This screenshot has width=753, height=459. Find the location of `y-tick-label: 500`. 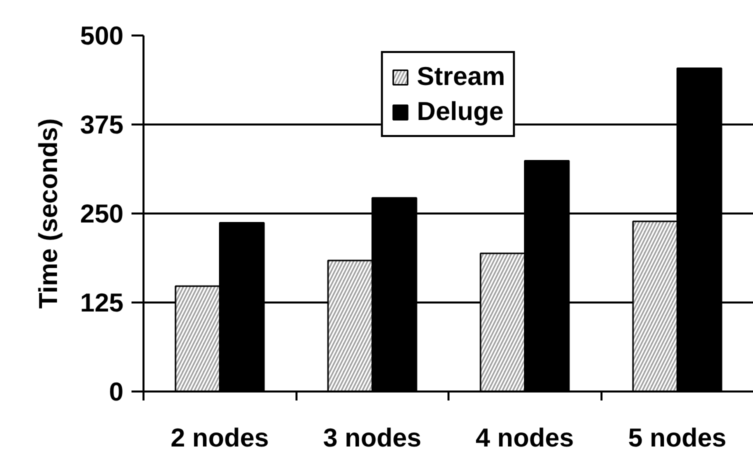

y-tick-label: 500 is located at coordinates (102, 35).